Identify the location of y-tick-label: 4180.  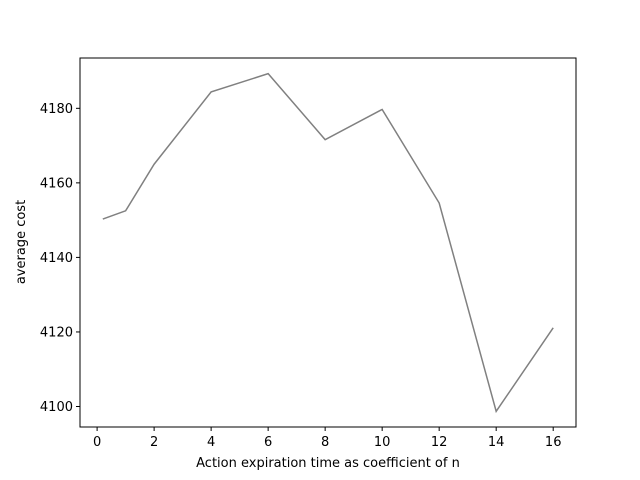
(56, 109).